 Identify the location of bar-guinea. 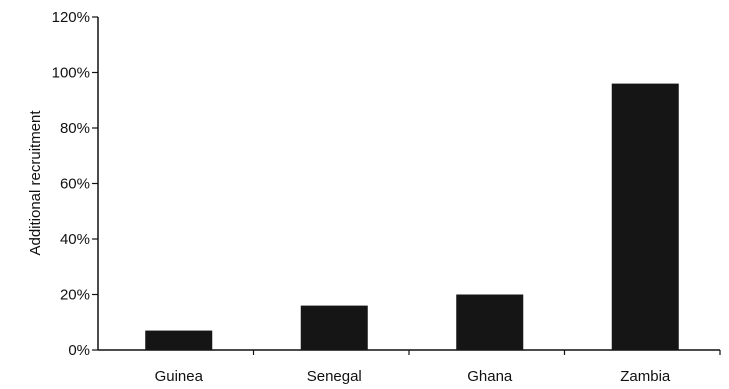
(179, 340).